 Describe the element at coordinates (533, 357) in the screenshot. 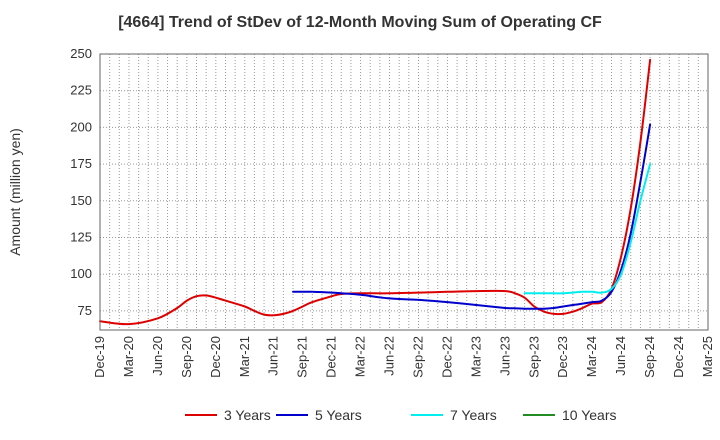

I see `x-tick-label: Sep-23` at that location.